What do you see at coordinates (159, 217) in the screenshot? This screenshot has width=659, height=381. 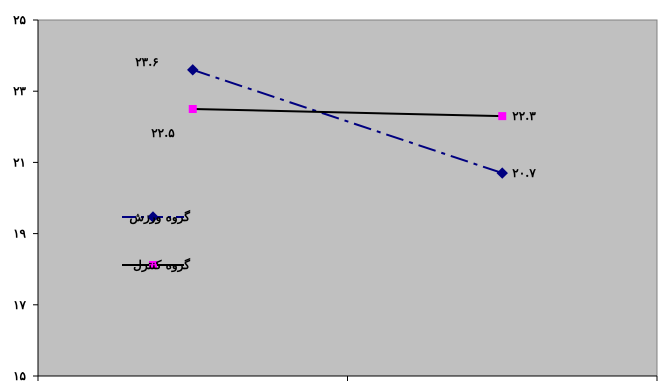 I see `legend-label-1: گروه ورزش` at bounding box center [159, 217].